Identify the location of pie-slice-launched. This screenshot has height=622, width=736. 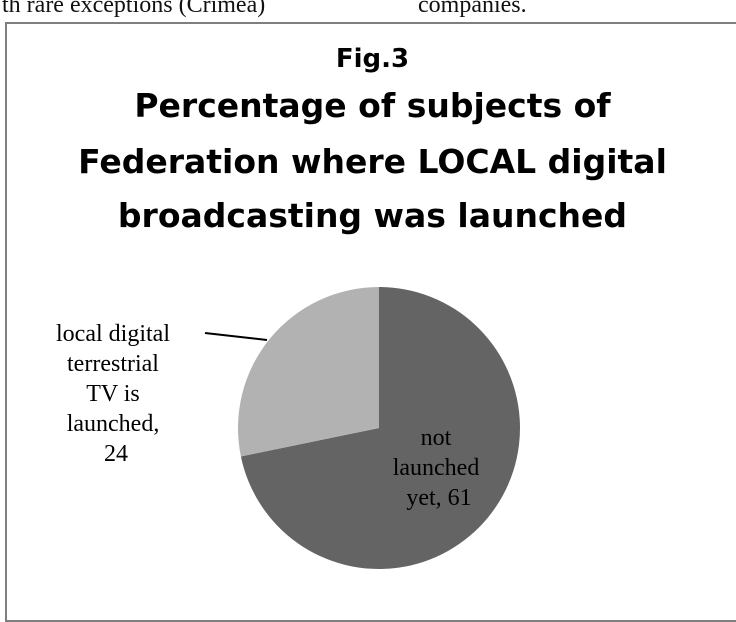
(308, 372).